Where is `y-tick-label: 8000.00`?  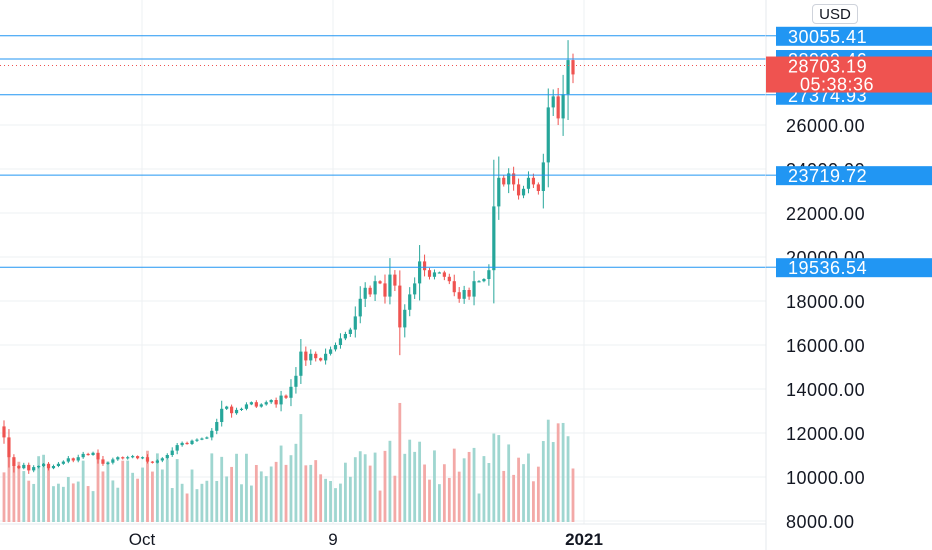 y-tick-label: 8000.00 is located at coordinates (820, 522).